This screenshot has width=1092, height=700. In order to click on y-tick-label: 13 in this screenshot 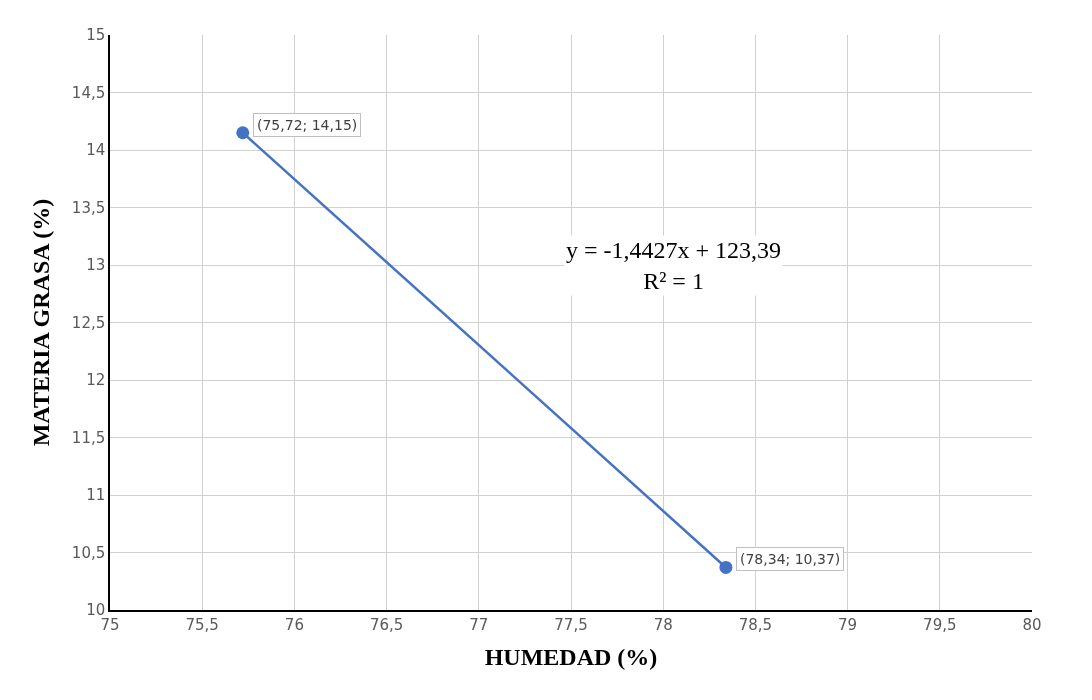, I will do `click(96, 265)`.